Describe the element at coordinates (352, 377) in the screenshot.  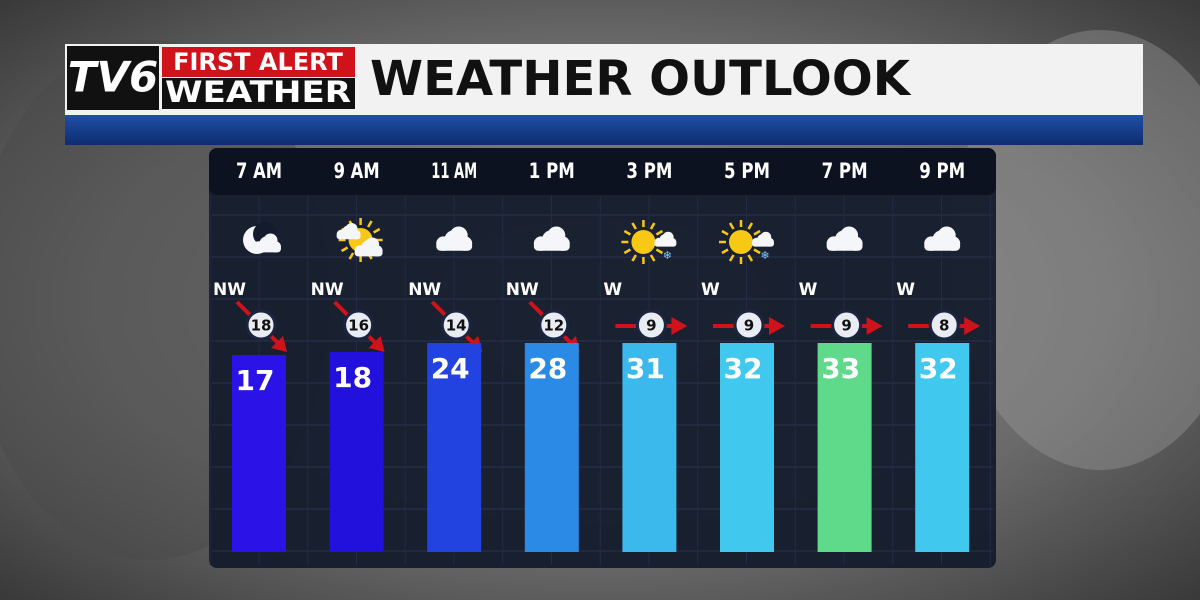
I see `temperature: 18` at that location.